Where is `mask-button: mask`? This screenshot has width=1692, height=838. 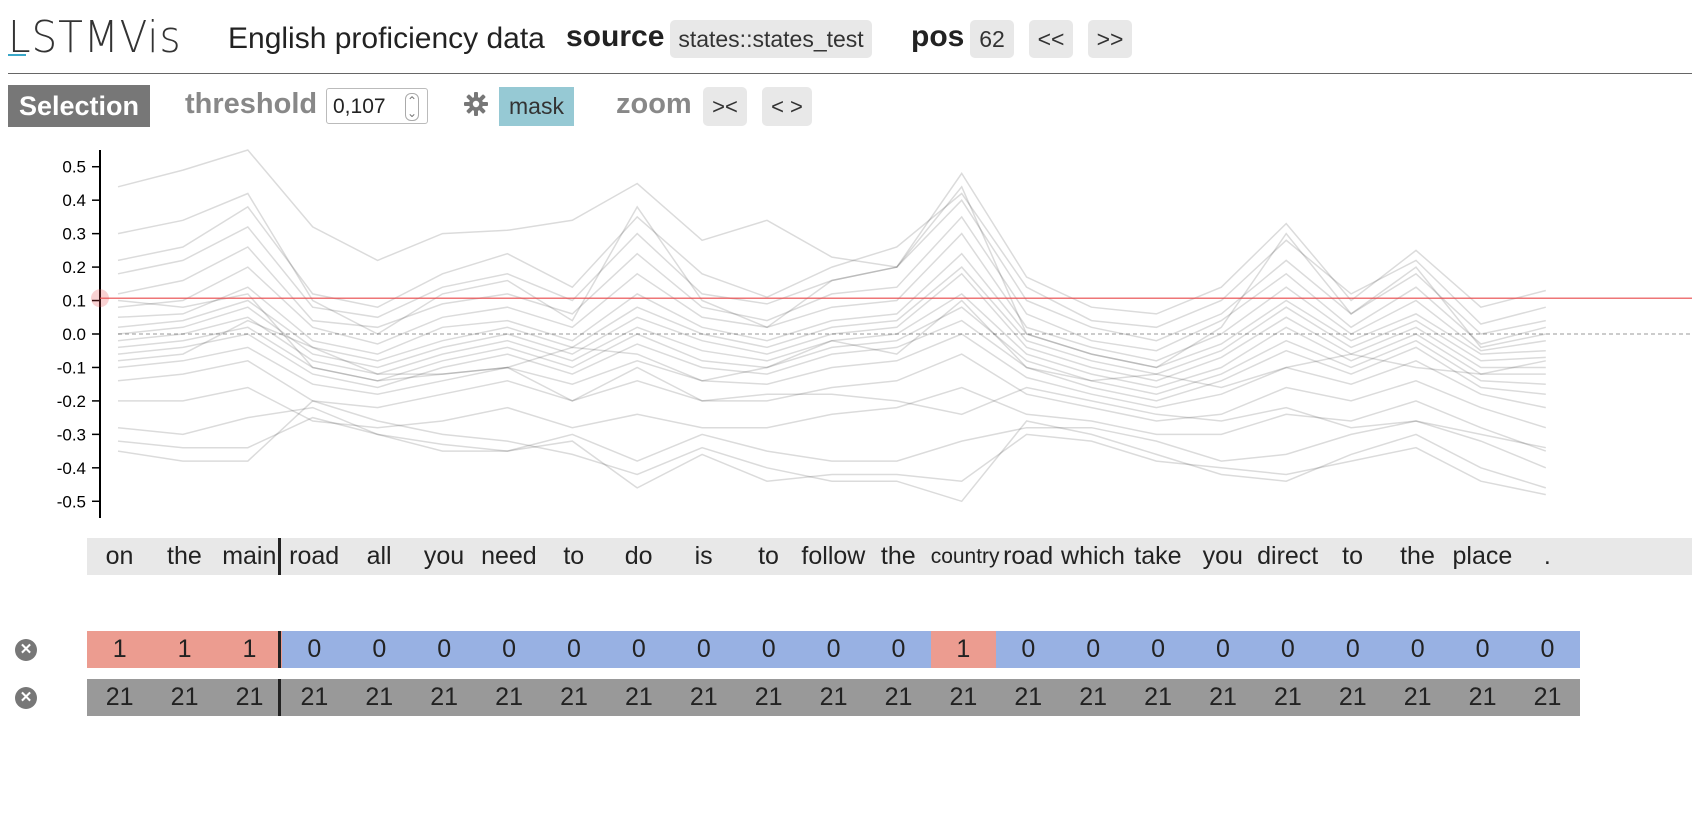
mask-button: mask is located at coordinates (536, 106).